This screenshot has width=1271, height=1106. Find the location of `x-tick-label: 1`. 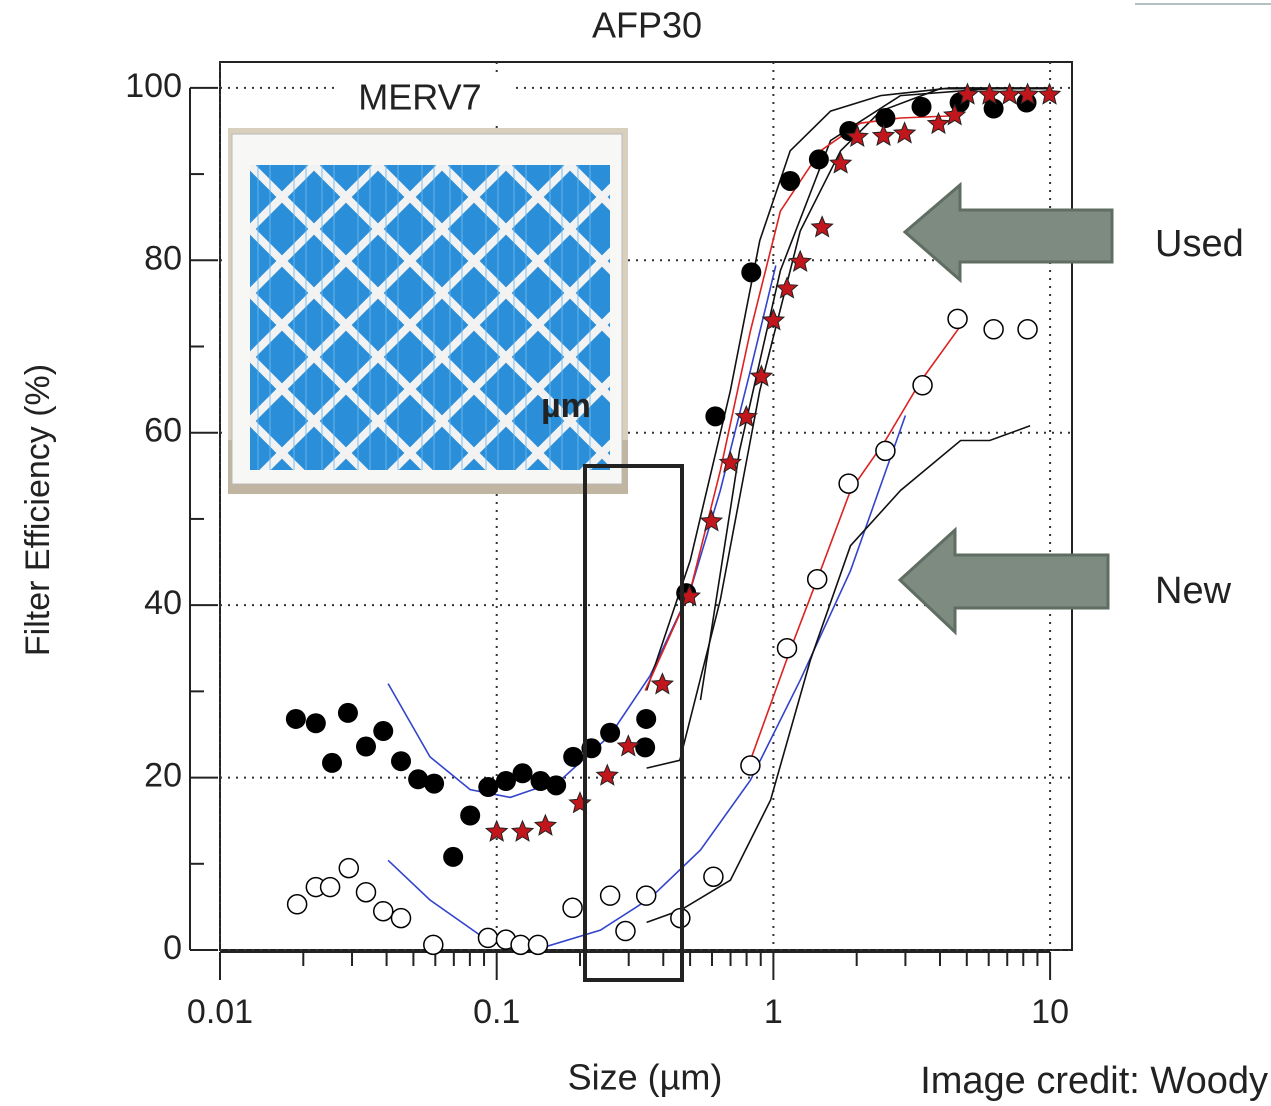

x-tick-label: 1 is located at coordinates (773, 1012).